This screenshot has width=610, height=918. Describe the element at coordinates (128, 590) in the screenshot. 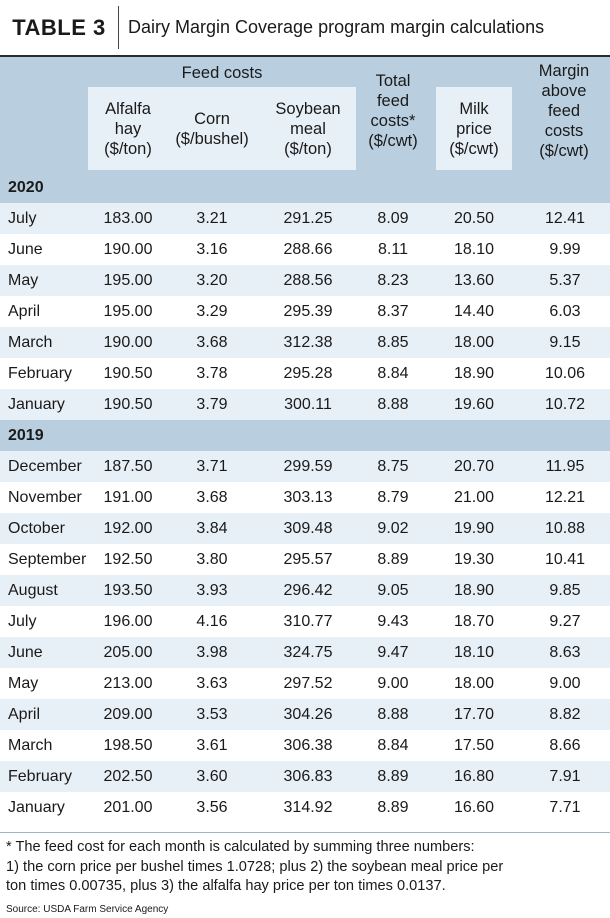

I see `value-cell: 193.50` at that location.